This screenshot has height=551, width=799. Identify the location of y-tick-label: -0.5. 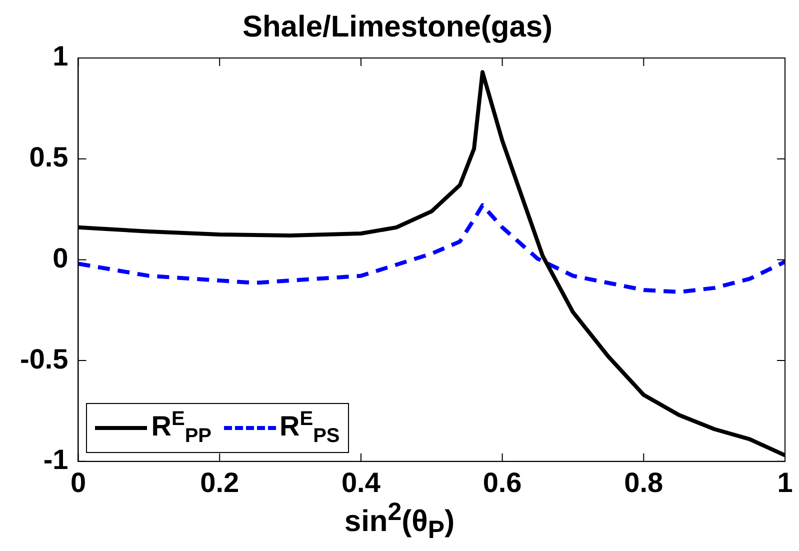
(44, 358).